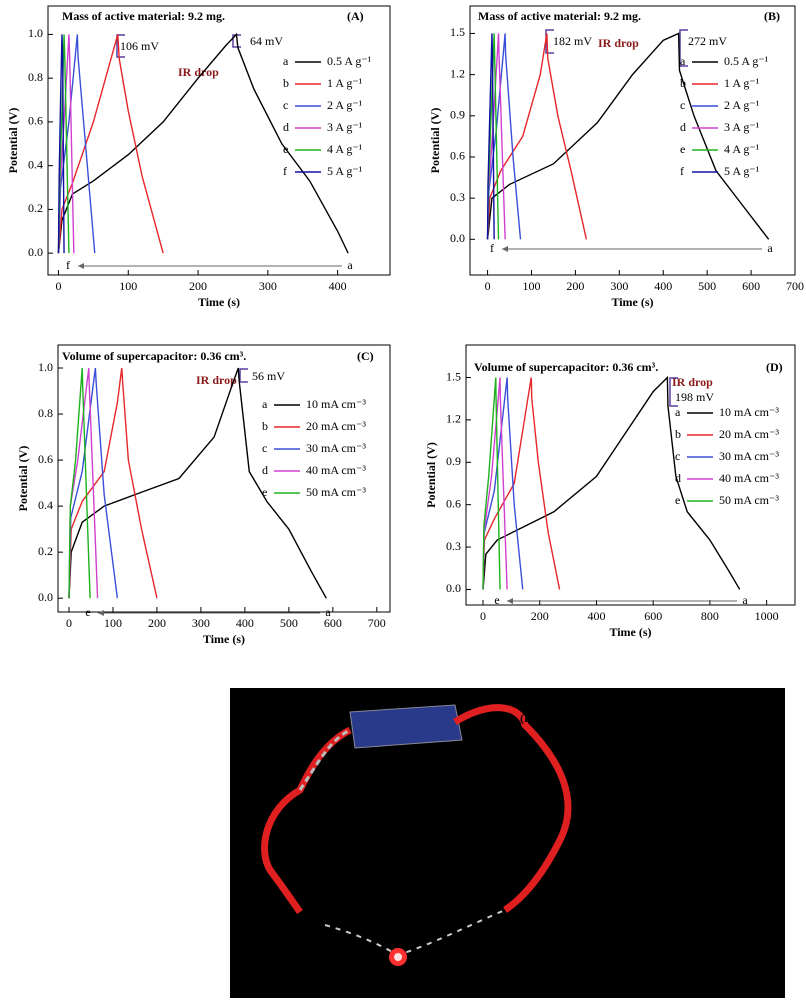  I want to click on panel-label: (D), so click(774, 367).